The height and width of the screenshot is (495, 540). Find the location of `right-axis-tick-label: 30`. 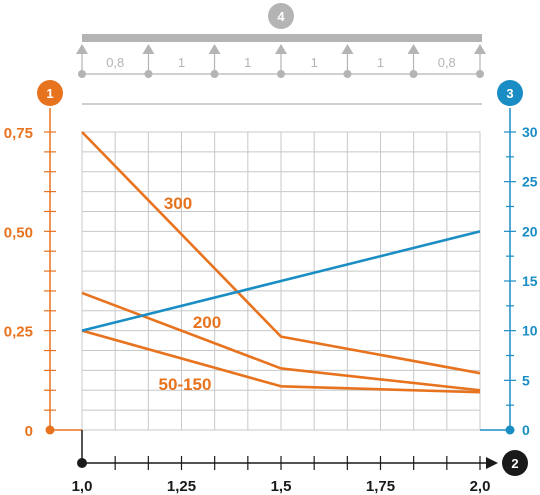

right-axis-tick-label: 30 is located at coordinates (530, 132).